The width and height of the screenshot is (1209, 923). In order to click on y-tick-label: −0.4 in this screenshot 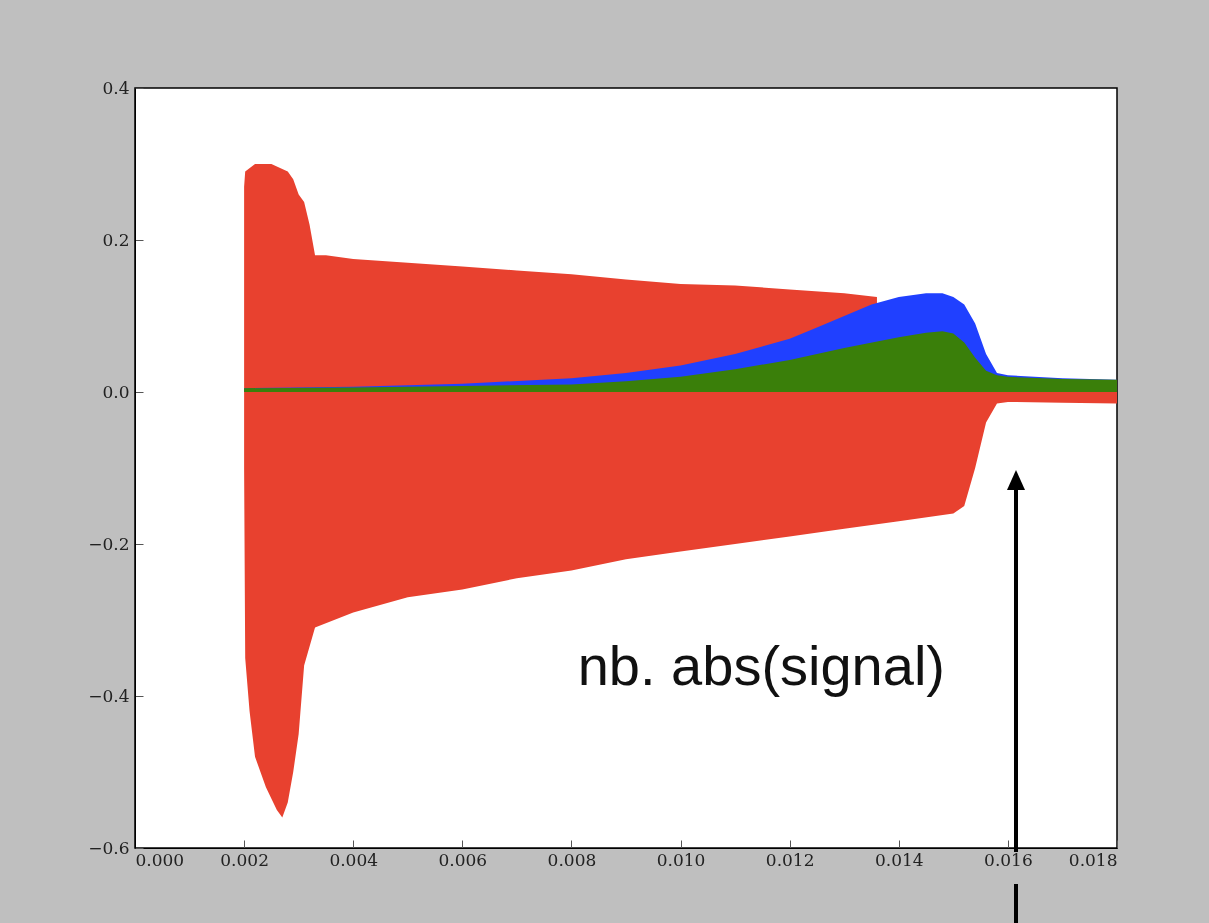, I will do `click(109, 695)`.